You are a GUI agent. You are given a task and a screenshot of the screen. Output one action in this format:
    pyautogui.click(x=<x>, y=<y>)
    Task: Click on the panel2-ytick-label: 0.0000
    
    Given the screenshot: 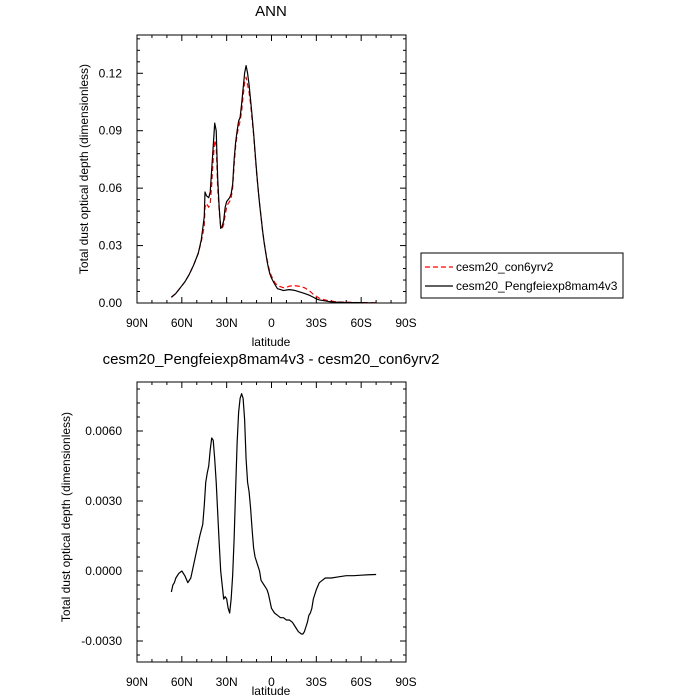 What is the action you would take?
    pyautogui.click(x=103, y=571)
    